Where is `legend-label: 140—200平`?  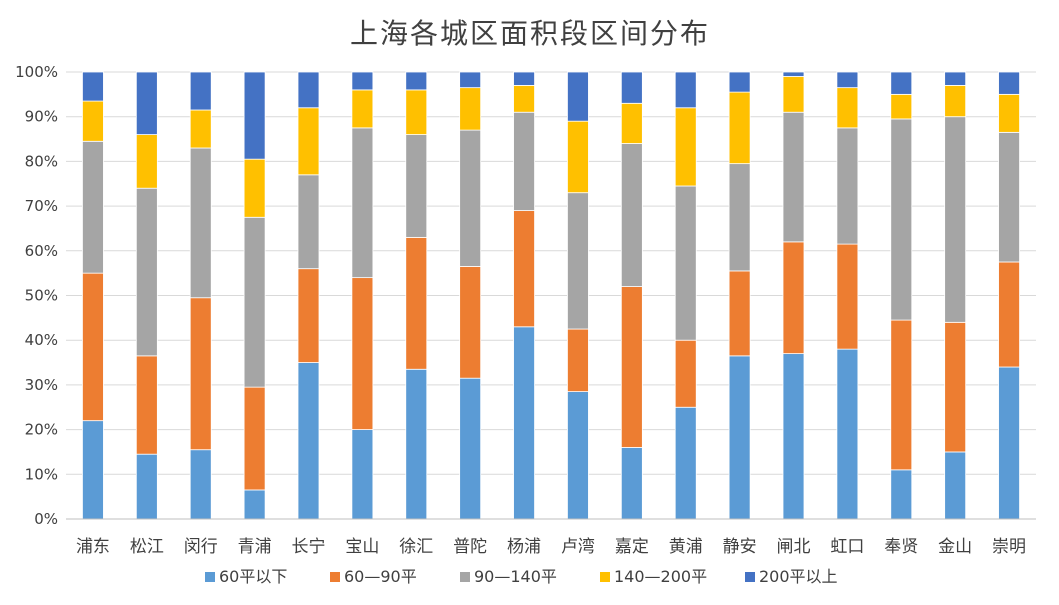
legend-label: 140—200平 is located at coordinates (660, 576).